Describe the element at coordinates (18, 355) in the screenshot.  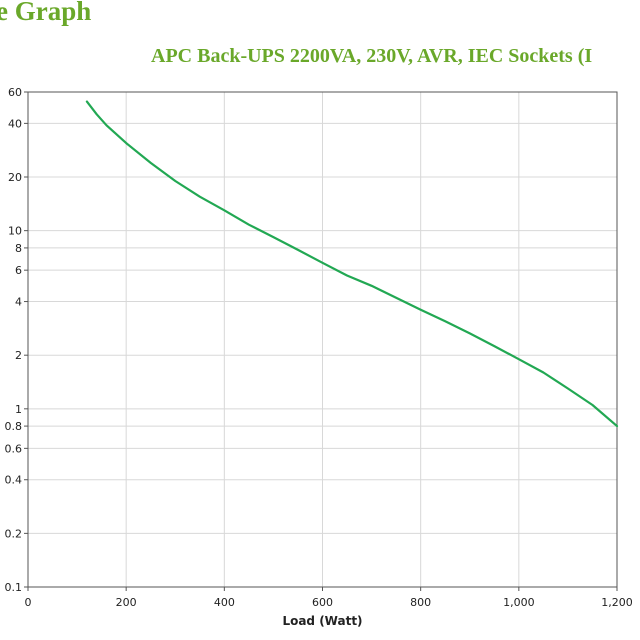
I see `y-tick-label: 2` at that location.